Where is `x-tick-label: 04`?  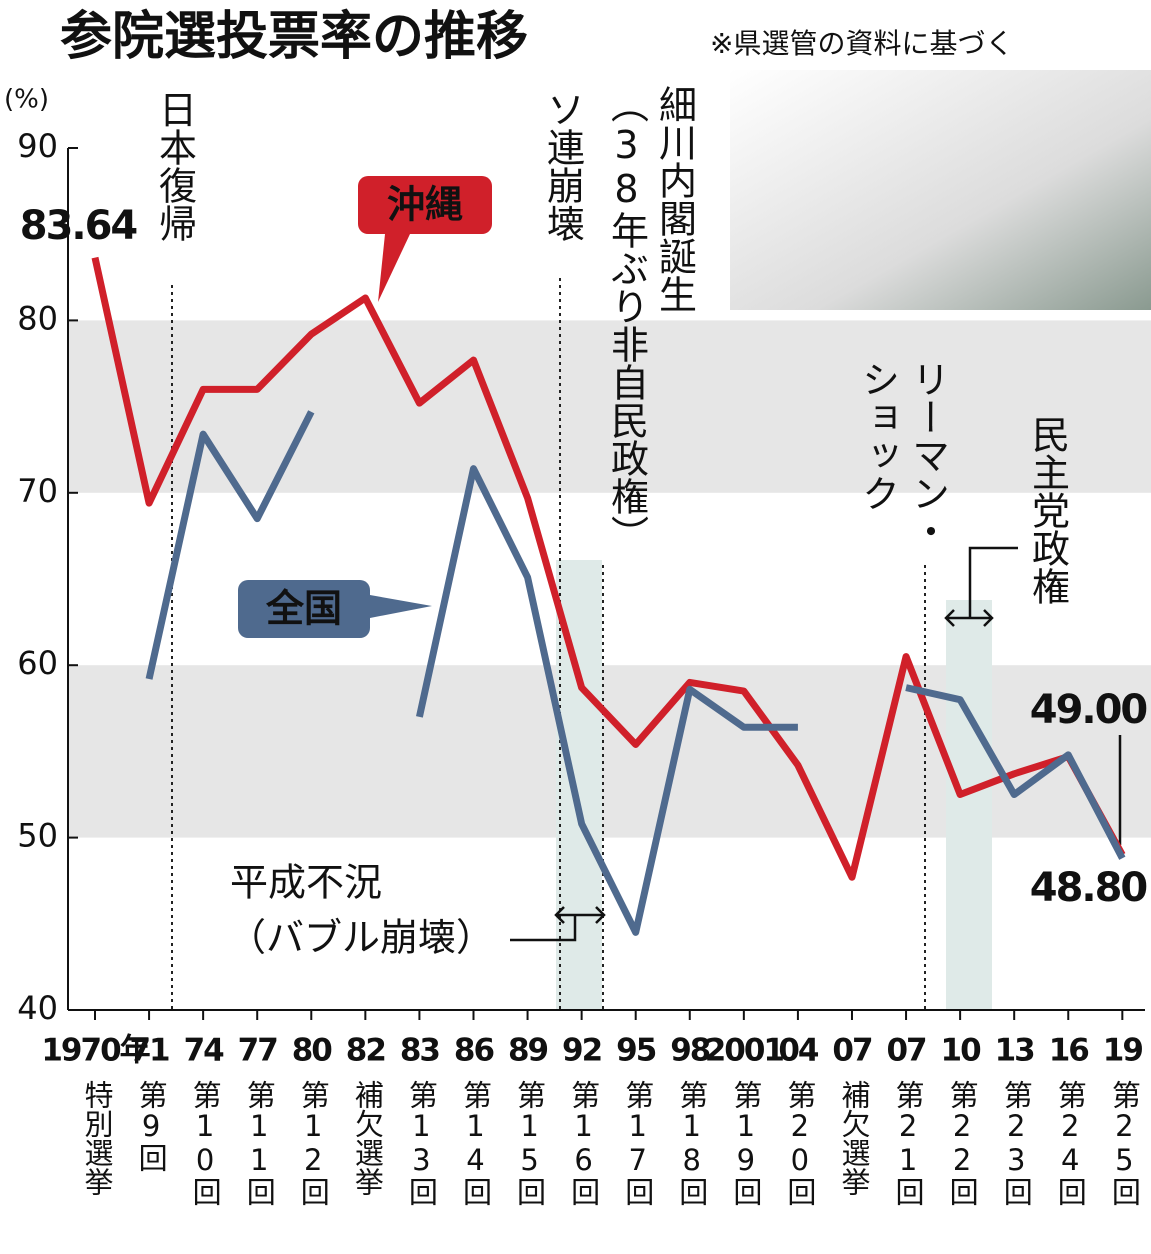 x-tick-label: 04 is located at coordinates (798, 1051).